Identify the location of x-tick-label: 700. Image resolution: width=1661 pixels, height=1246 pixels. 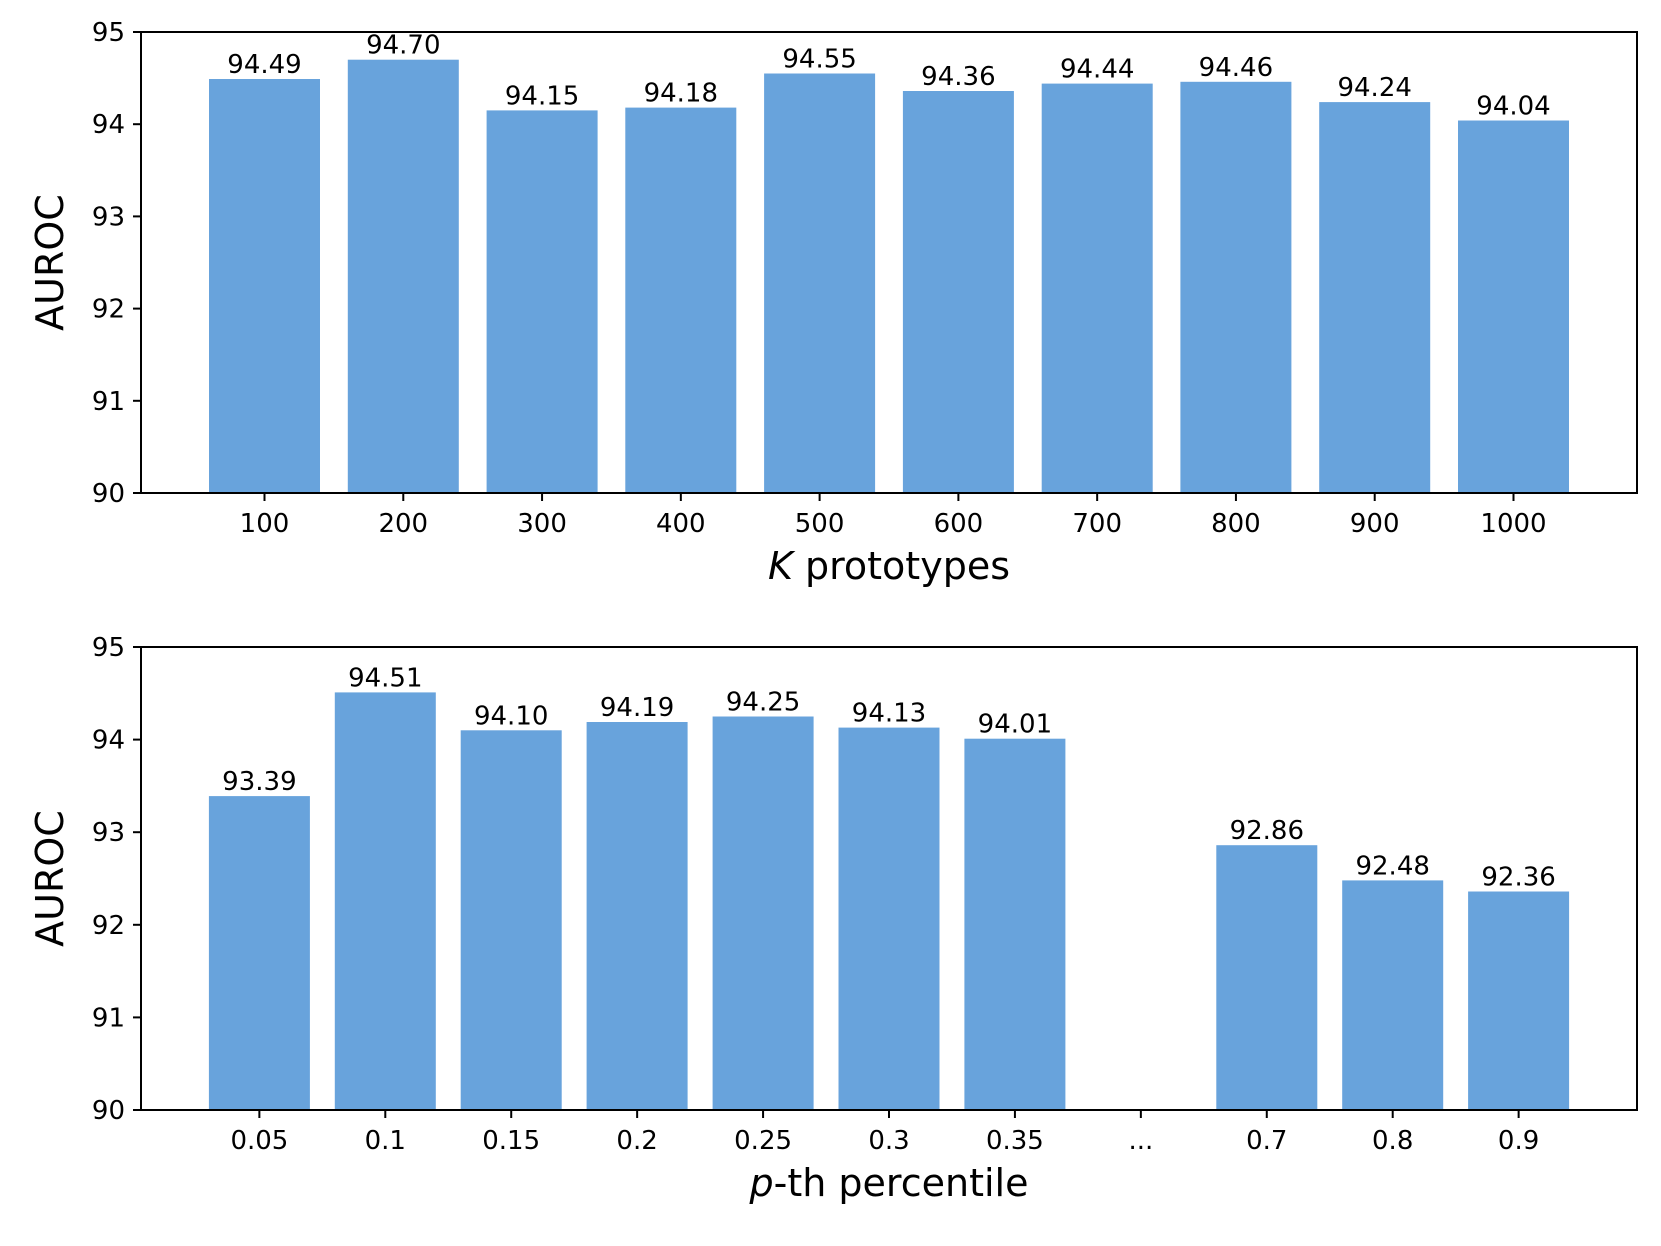
(1097, 524).